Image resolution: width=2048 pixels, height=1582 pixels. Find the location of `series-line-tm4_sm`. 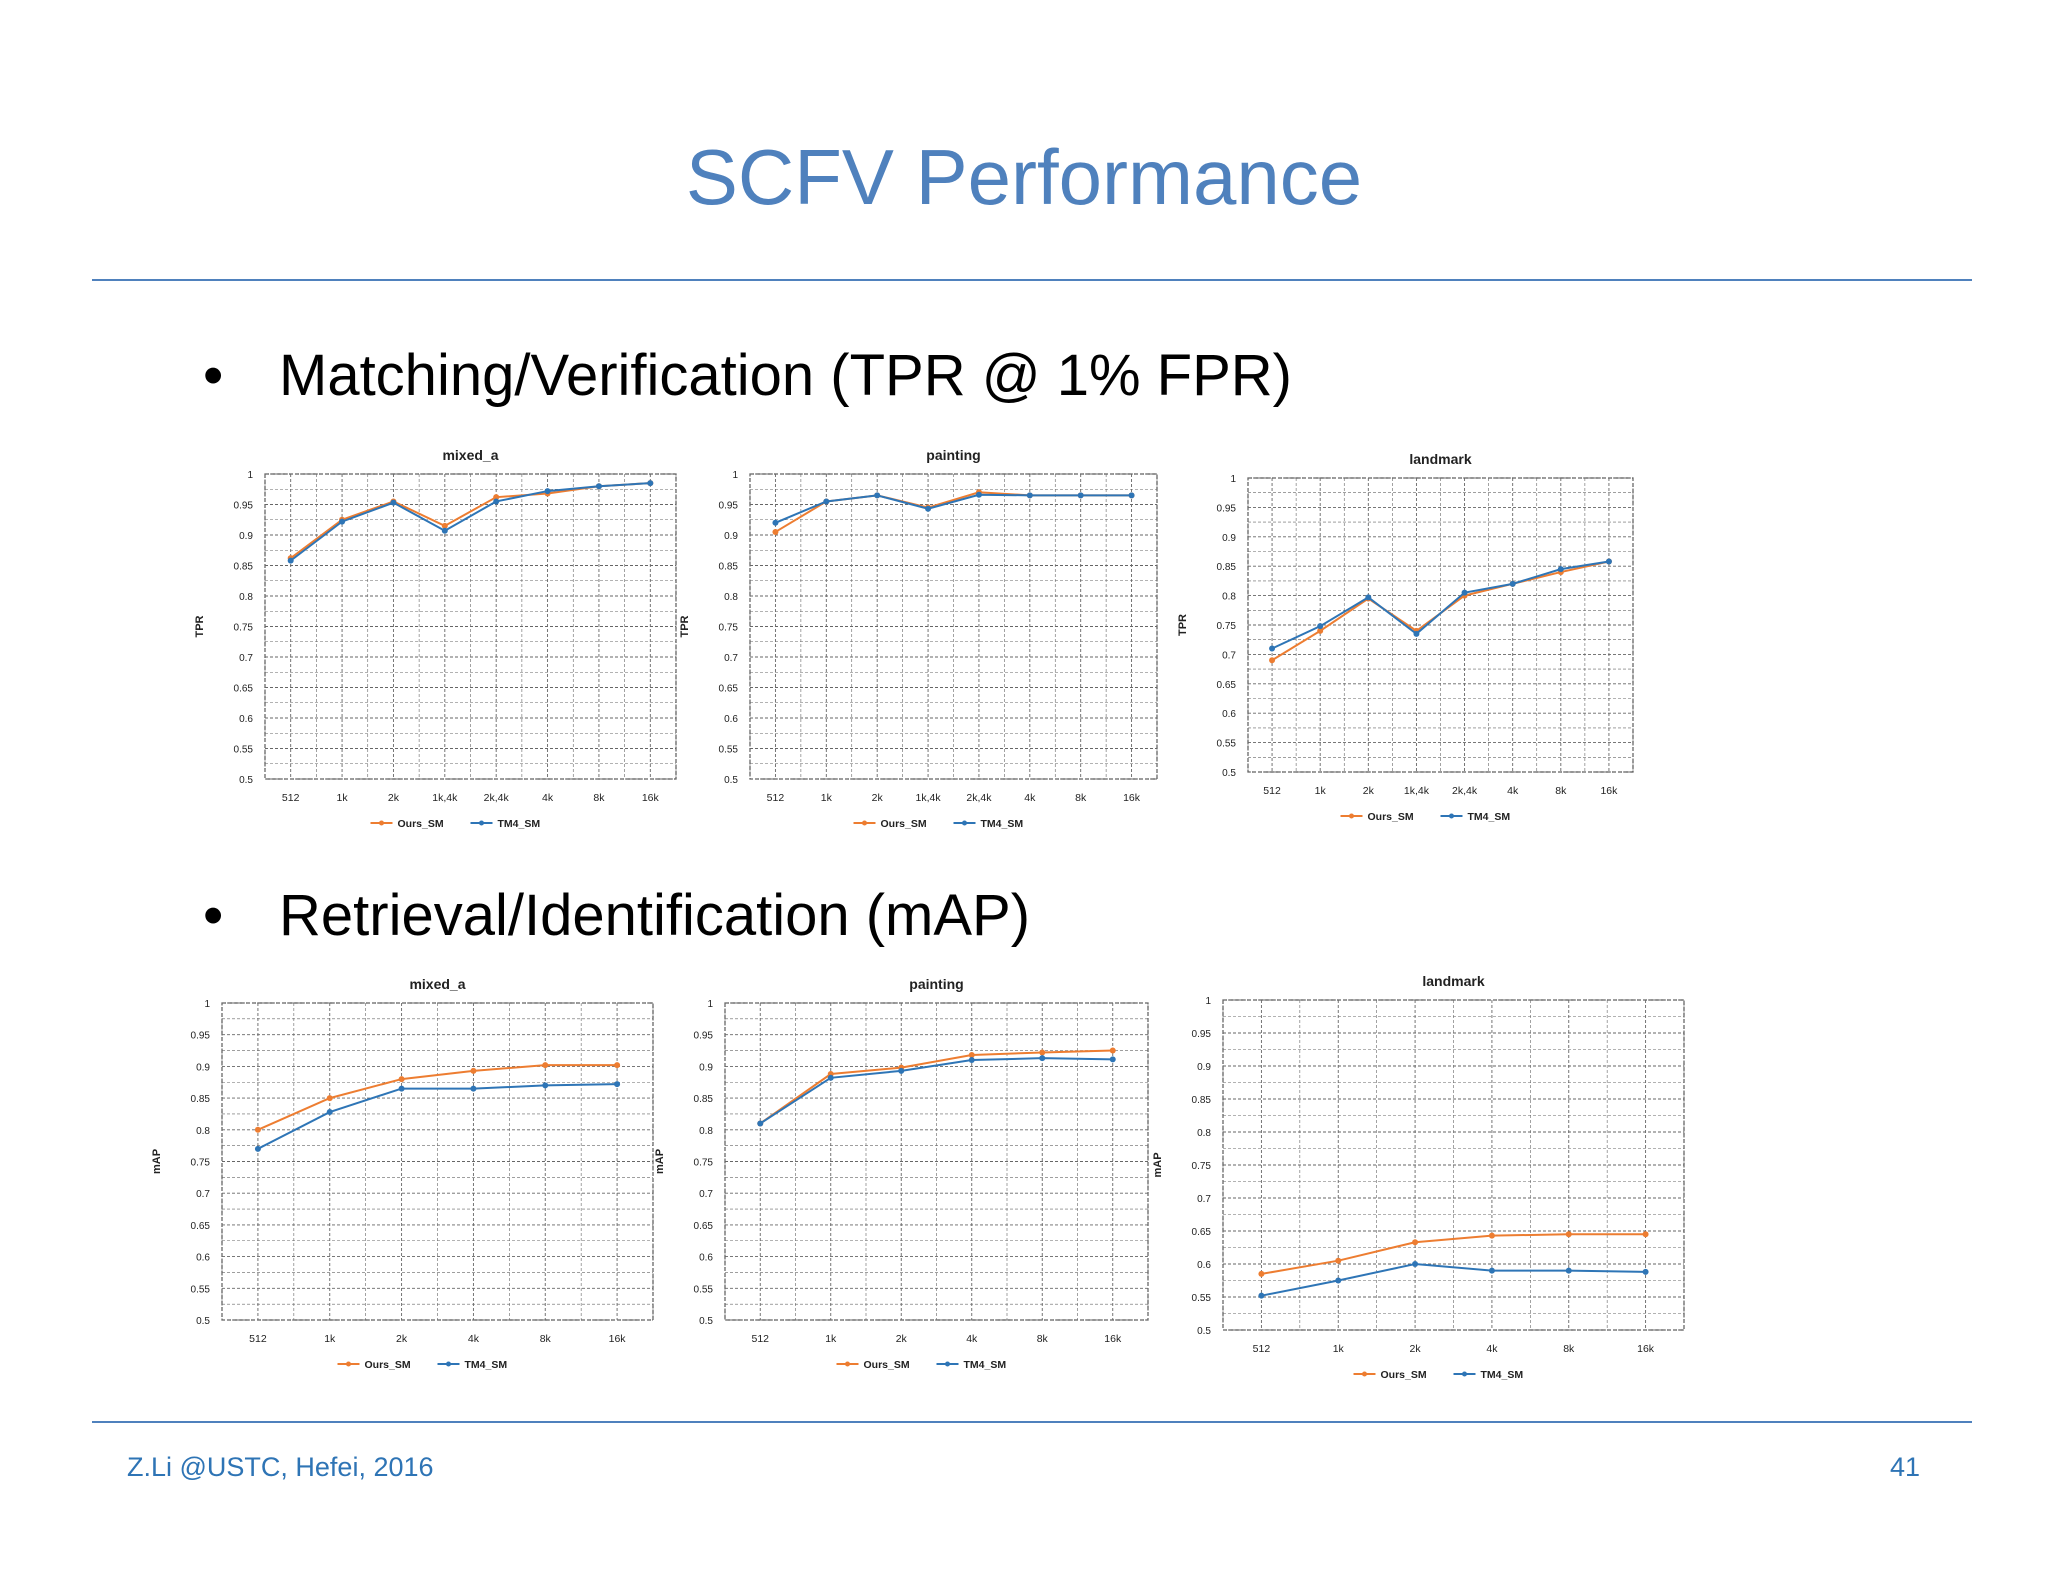

series-line-tm4_sm is located at coordinates (936, 1091).